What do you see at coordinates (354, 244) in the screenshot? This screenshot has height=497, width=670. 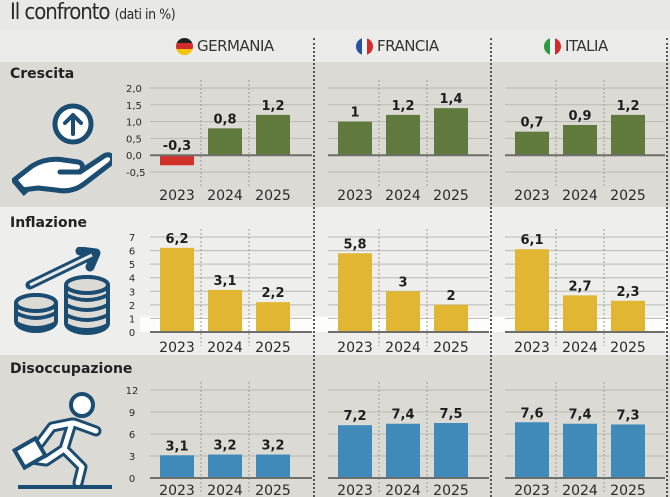 I see `data-label: 5,8` at bounding box center [354, 244].